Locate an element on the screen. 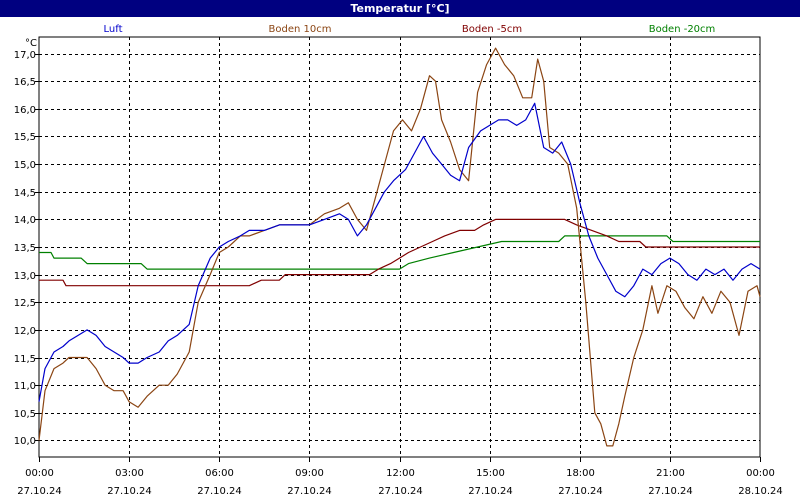  legend-boden-5cm: Boden -5cm is located at coordinates (492, 29).